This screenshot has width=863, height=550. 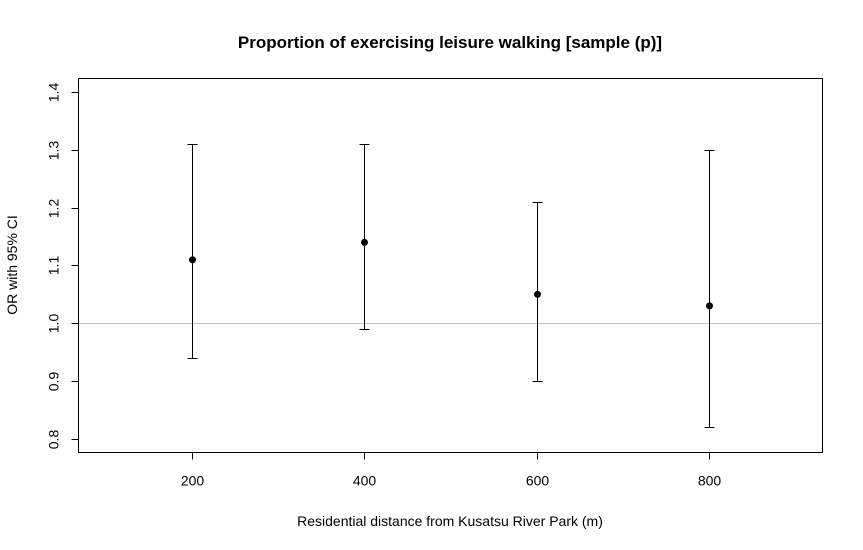 I want to click on y-axis: 0.8 0.9 1.0 1.1 1.2 1.3 1.4, so click(x=62, y=266).